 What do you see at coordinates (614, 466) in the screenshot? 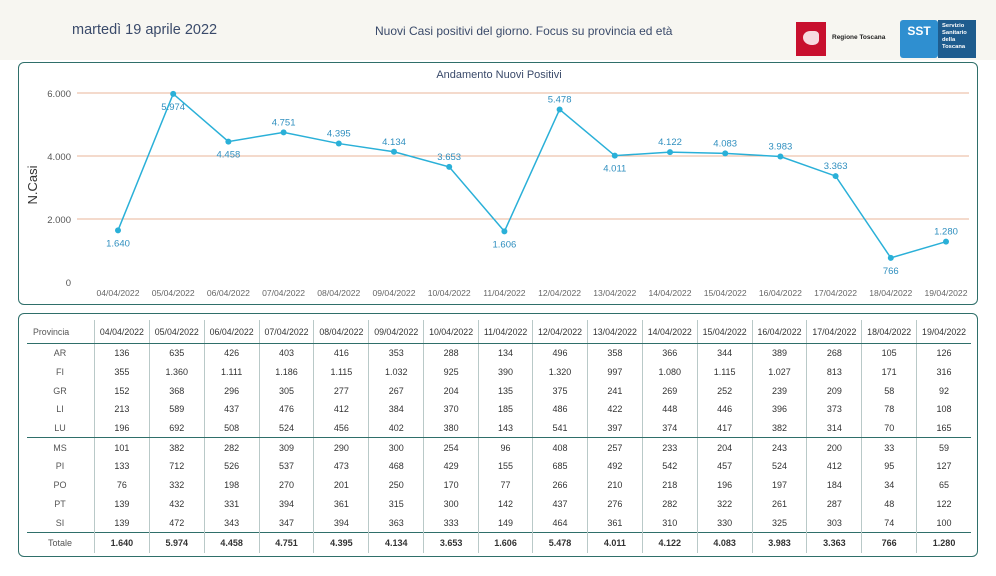
I see `table-cell: 492` at bounding box center [614, 466].